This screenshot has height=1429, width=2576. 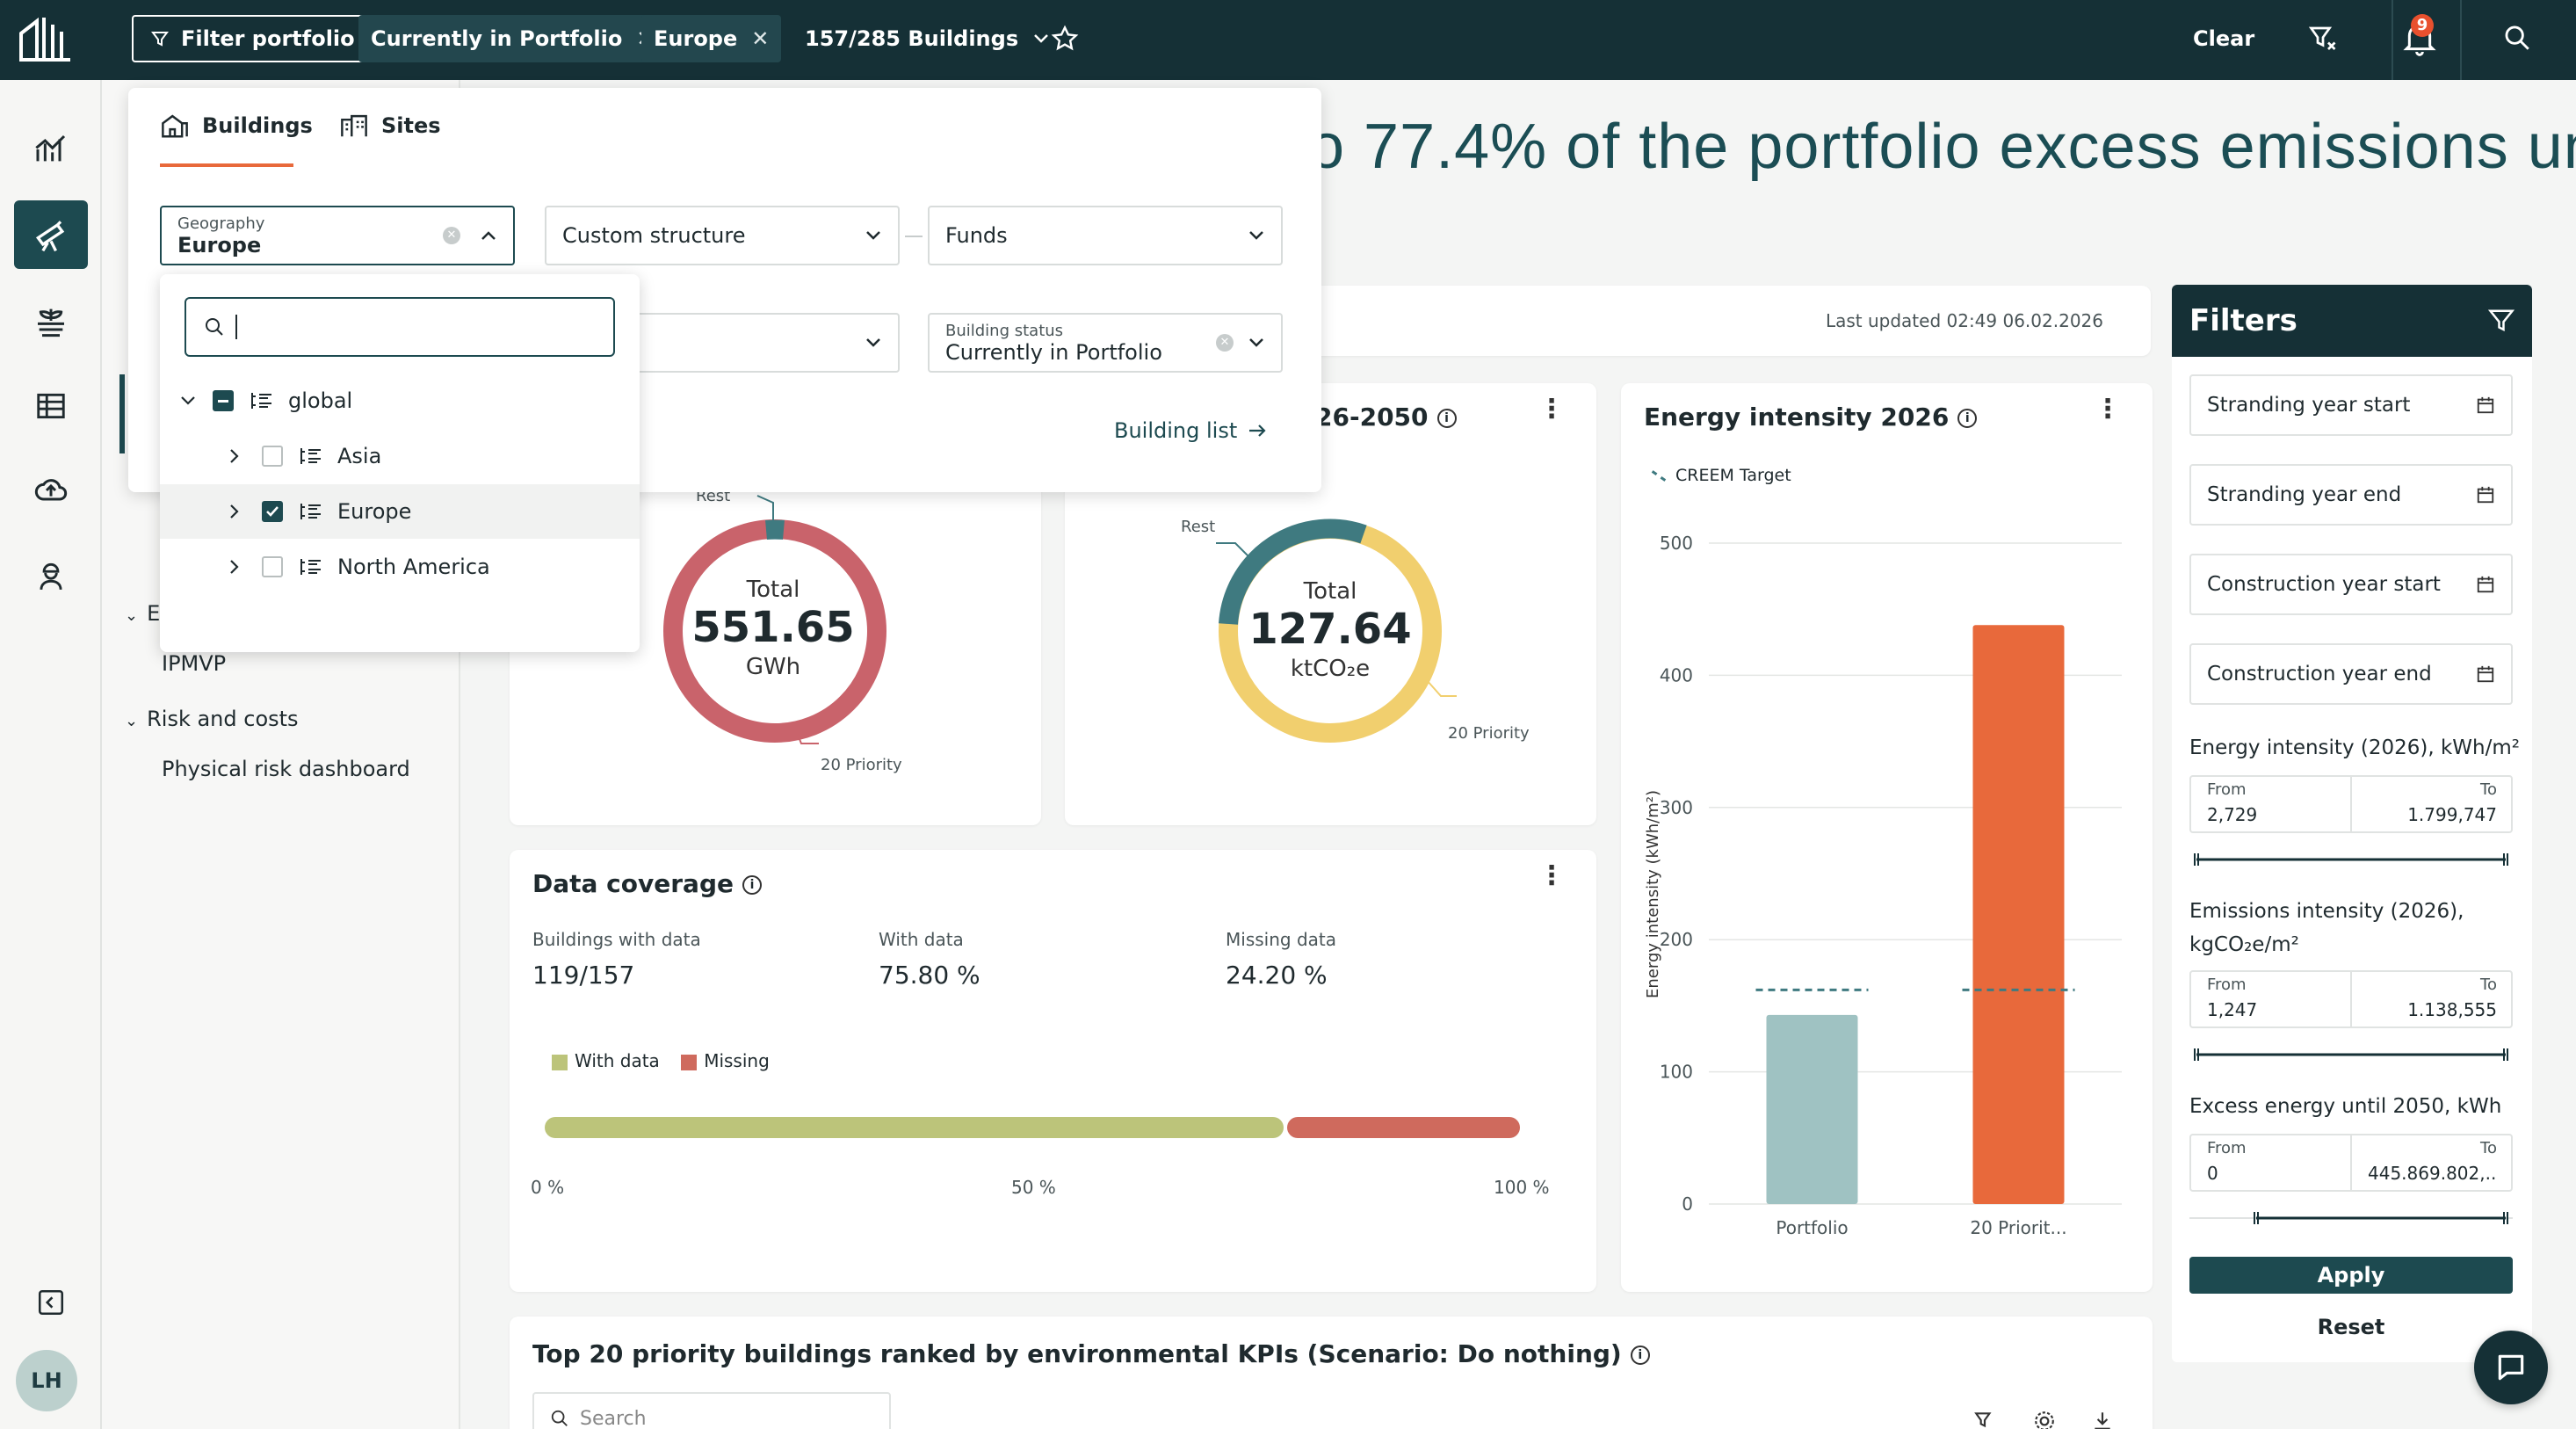 What do you see at coordinates (2271, 1162) in the screenshot?
I see `excess-energy-from: From 0` at bounding box center [2271, 1162].